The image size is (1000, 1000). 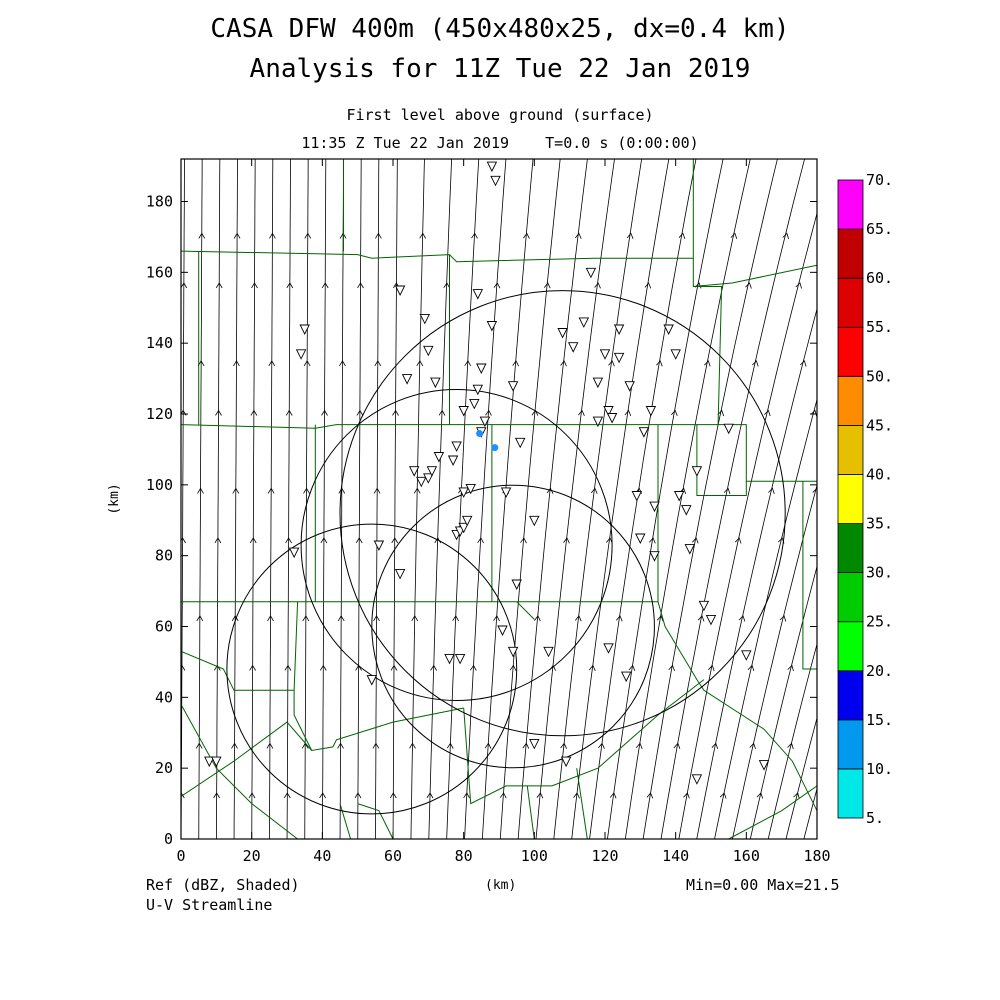 What do you see at coordinates (604, 856) in the screenshot?
I see `x-tick-label: 120` at bounding box center [604, 856].